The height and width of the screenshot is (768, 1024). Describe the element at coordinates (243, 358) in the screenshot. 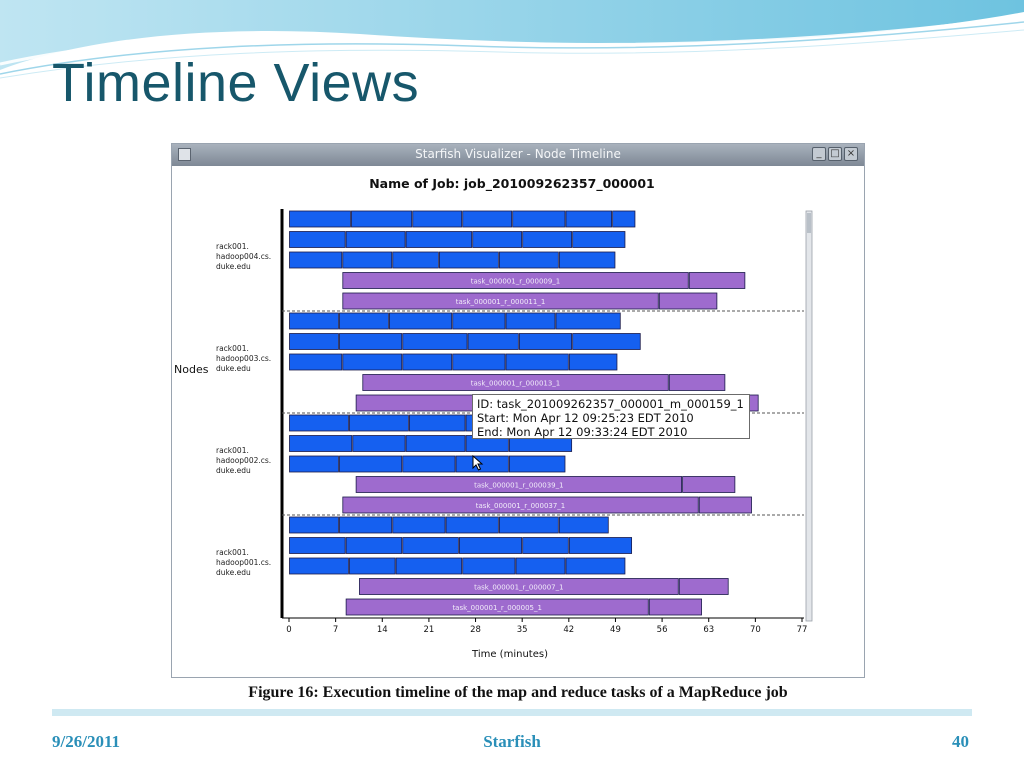

I see `node-label-line: hadoop003.cs.` at that location.